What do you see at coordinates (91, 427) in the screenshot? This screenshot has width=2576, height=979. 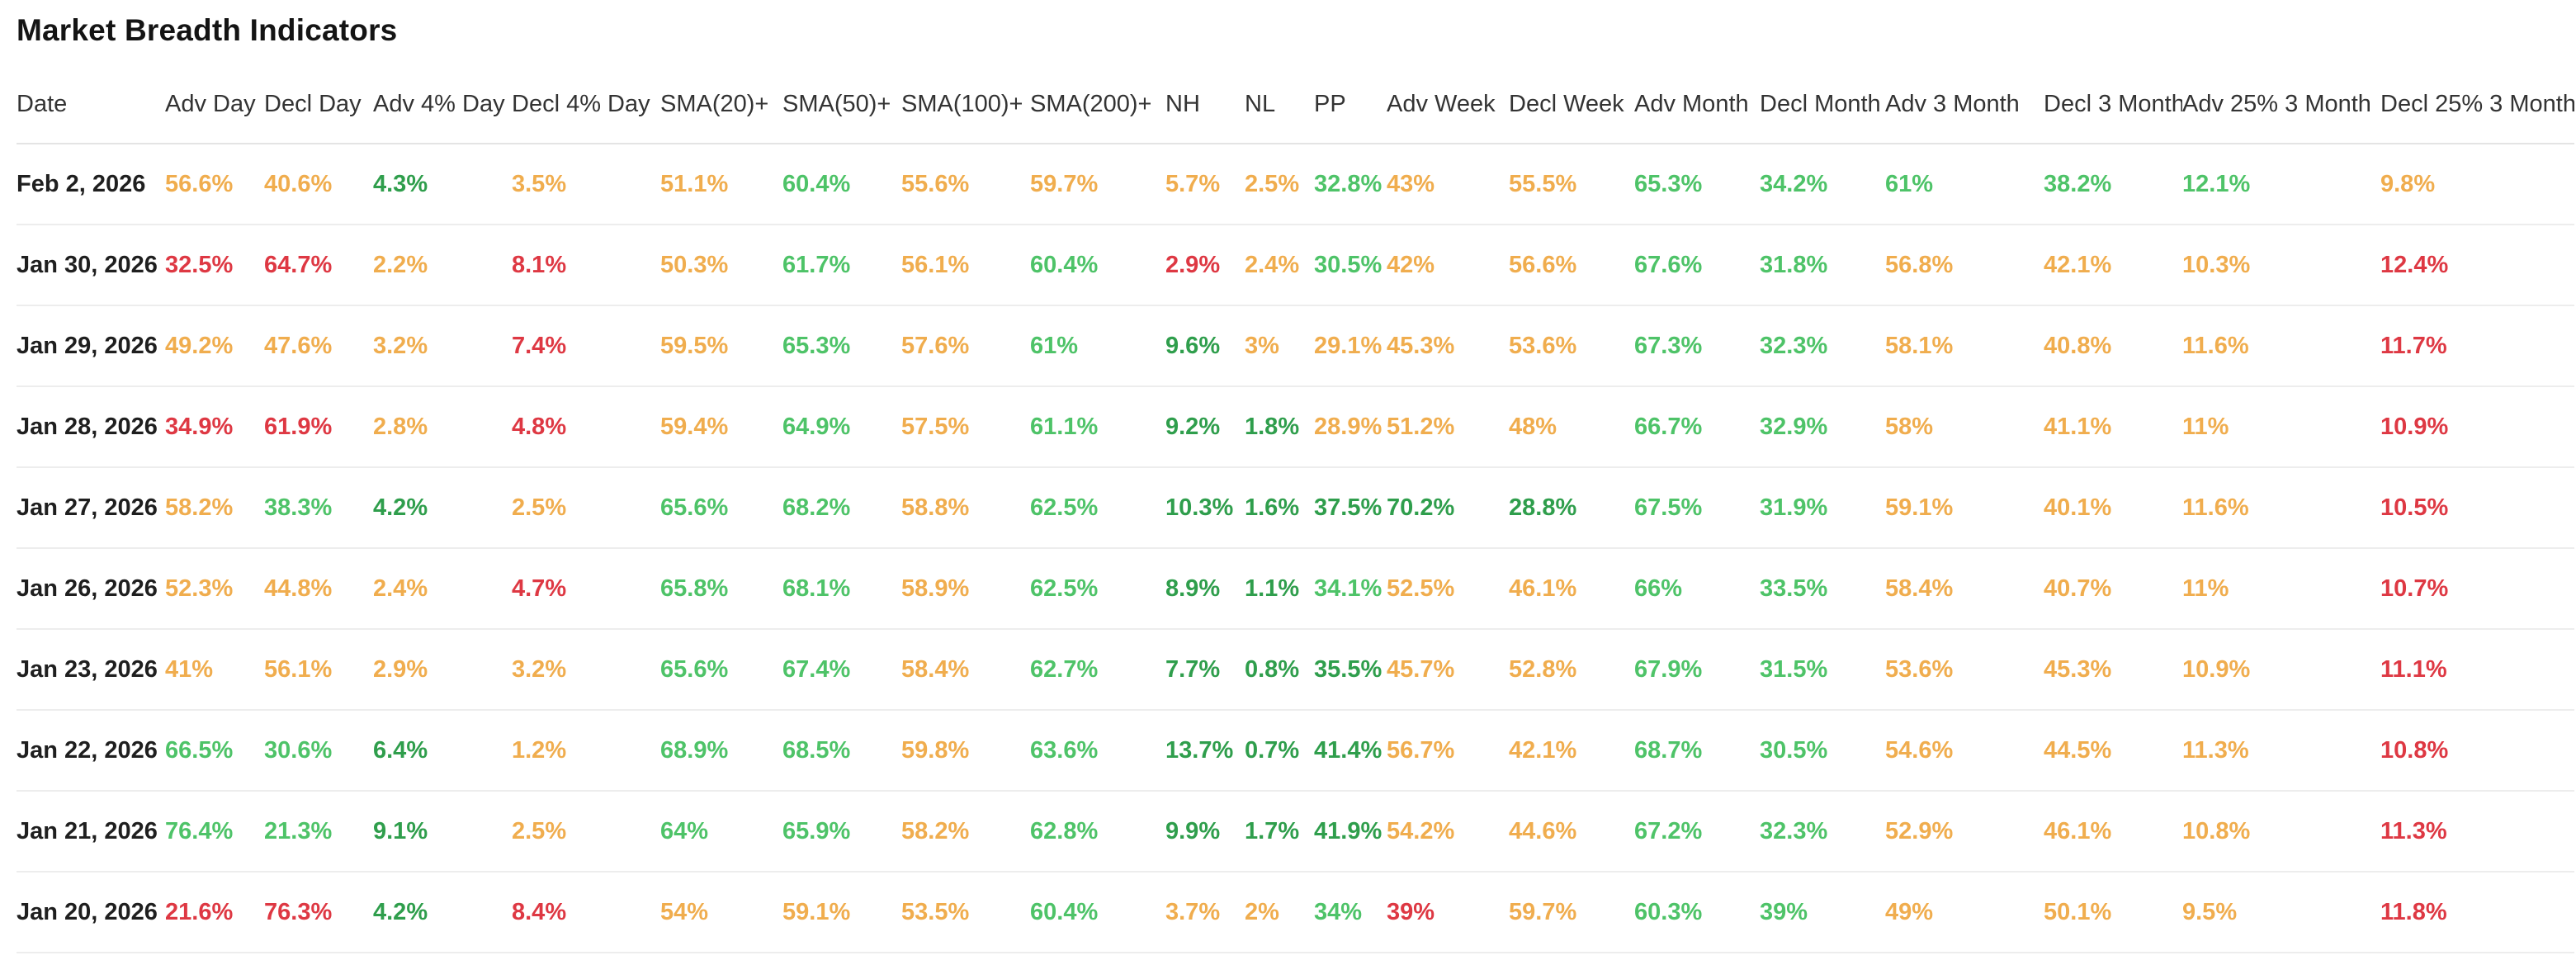 I see `date-cell: Jan 28, 2026` at bounding box center [91, 427].